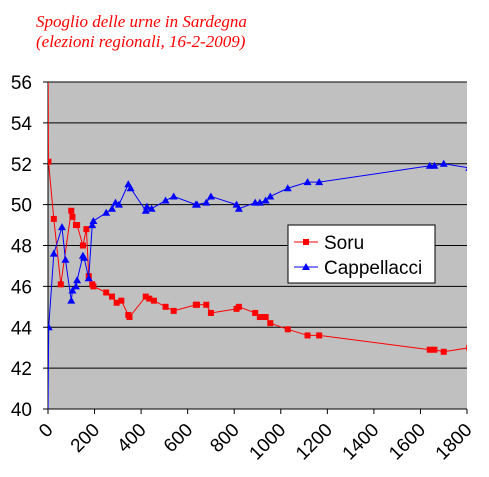 The height and width of the screenshot is (477, 489). I want to click on y-tick-label: 52, so click(21, 165).